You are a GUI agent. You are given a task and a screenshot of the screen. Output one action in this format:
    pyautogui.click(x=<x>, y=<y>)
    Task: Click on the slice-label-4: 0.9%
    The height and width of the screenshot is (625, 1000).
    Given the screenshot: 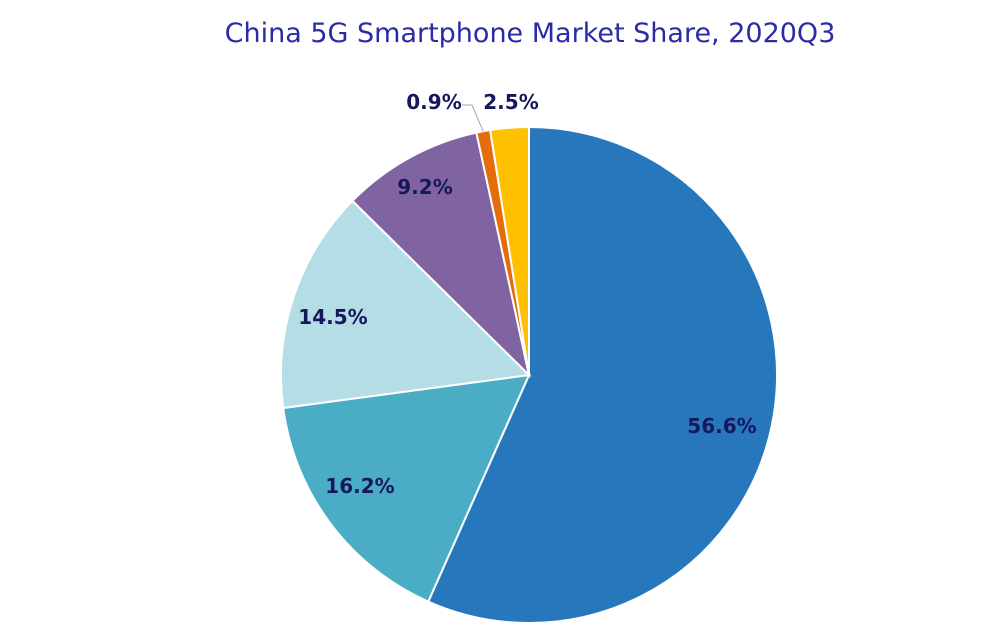 What is the action you would take?
    pyautogui.click(x=433, y=102)
    